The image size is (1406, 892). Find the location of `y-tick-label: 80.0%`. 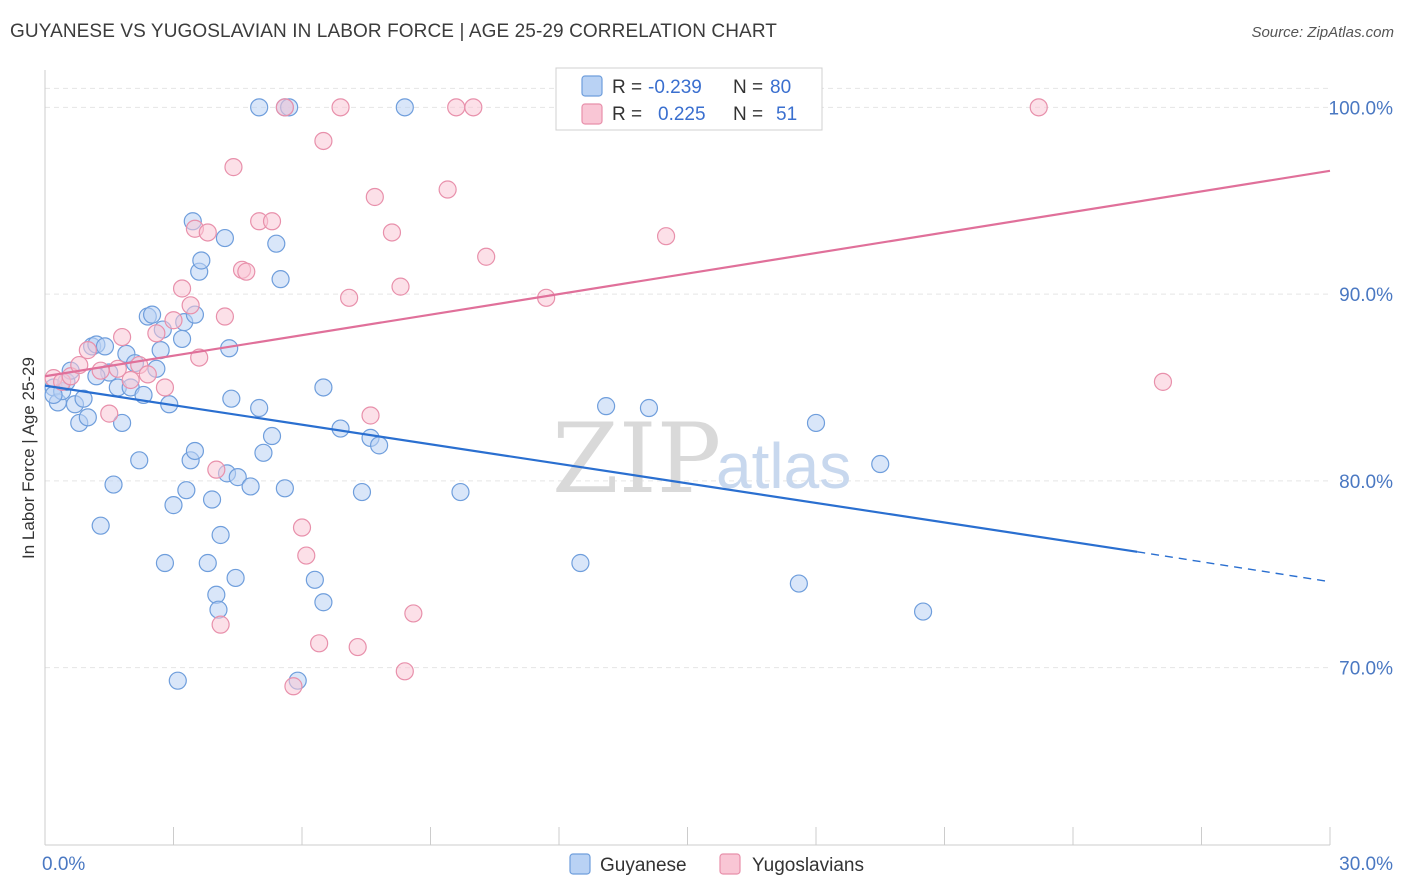

y-tick-label: 80.0% is located at coordinates (1366, 482).